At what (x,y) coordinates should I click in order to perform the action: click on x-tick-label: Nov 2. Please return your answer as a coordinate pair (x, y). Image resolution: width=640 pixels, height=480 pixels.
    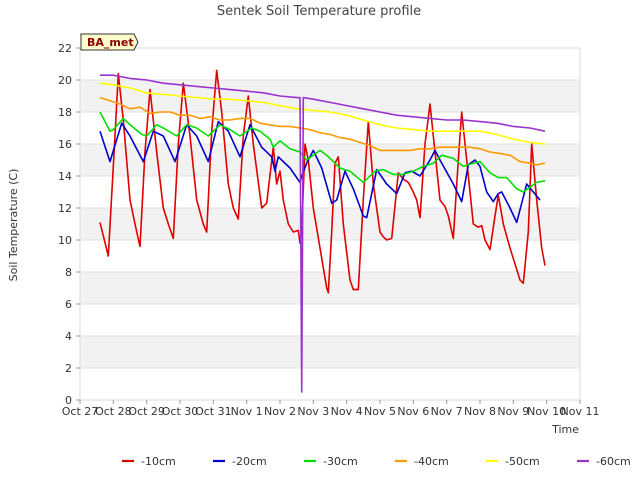
    Looking at the image, I should click on (280, 411).